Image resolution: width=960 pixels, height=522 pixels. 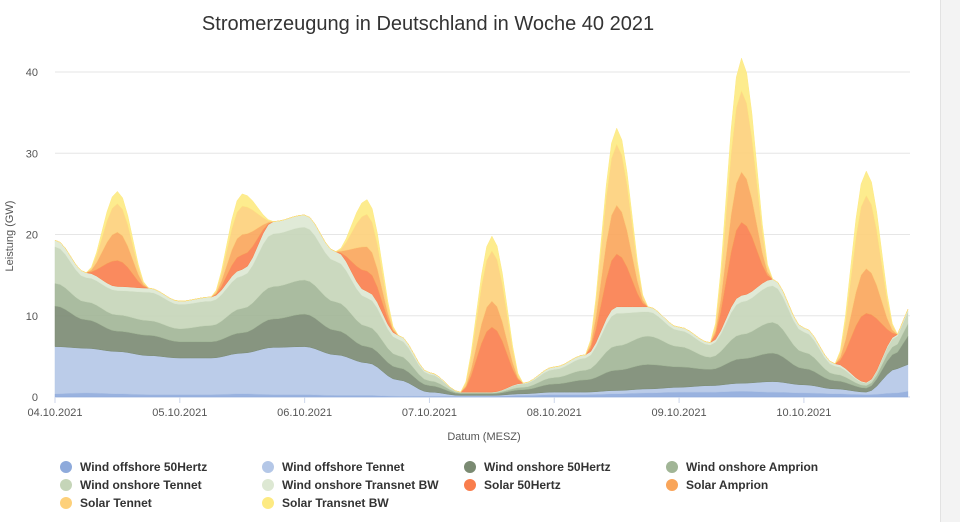 What do you see at coordinates (343, 467) in the screenshot?
I see `legend-label: Wind offshore Tennet` at bounding box center [343, 467].